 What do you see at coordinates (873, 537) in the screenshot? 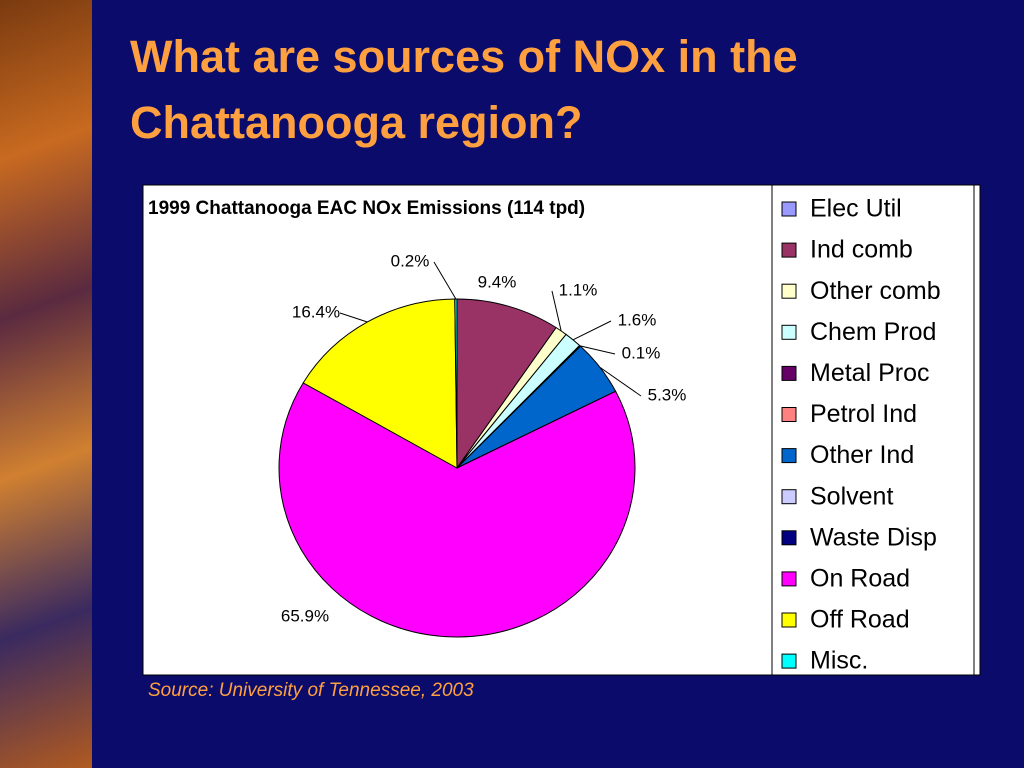
I see `legend-label: Waste Disp` at bounding box center [873, 537].